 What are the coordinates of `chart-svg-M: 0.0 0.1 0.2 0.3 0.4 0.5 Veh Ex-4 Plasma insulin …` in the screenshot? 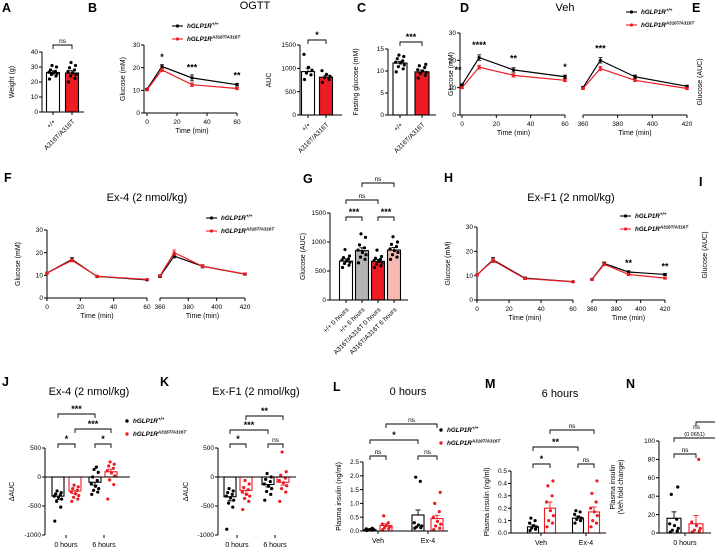 It's located at (545, 485).